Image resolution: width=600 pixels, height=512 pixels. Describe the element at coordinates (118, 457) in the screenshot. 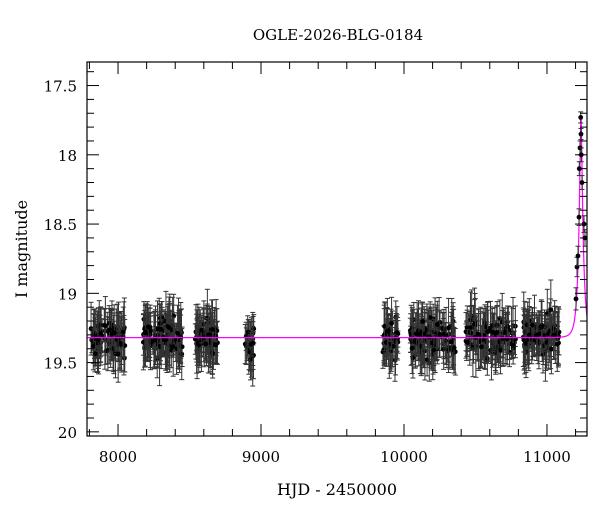

I see `x-tick-label: 8000` at that location.